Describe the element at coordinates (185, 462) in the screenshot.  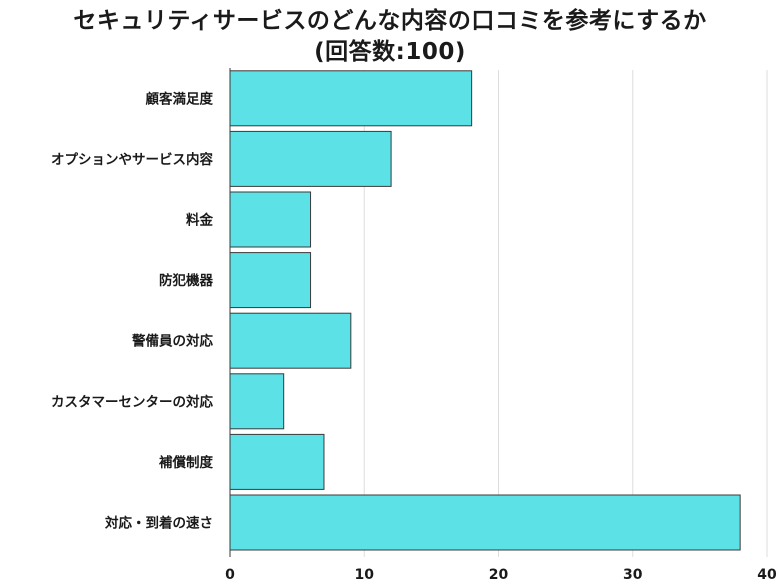
I see `category-label-7: 補償制度` at that location.